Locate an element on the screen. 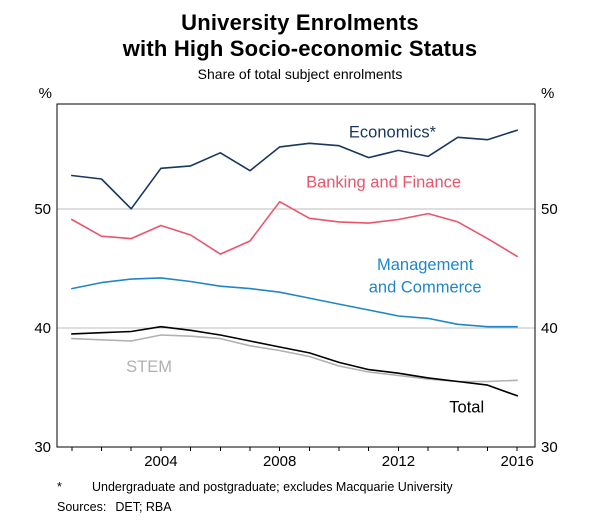  series-label-stem: STEM is located at coordinates (149, 367).